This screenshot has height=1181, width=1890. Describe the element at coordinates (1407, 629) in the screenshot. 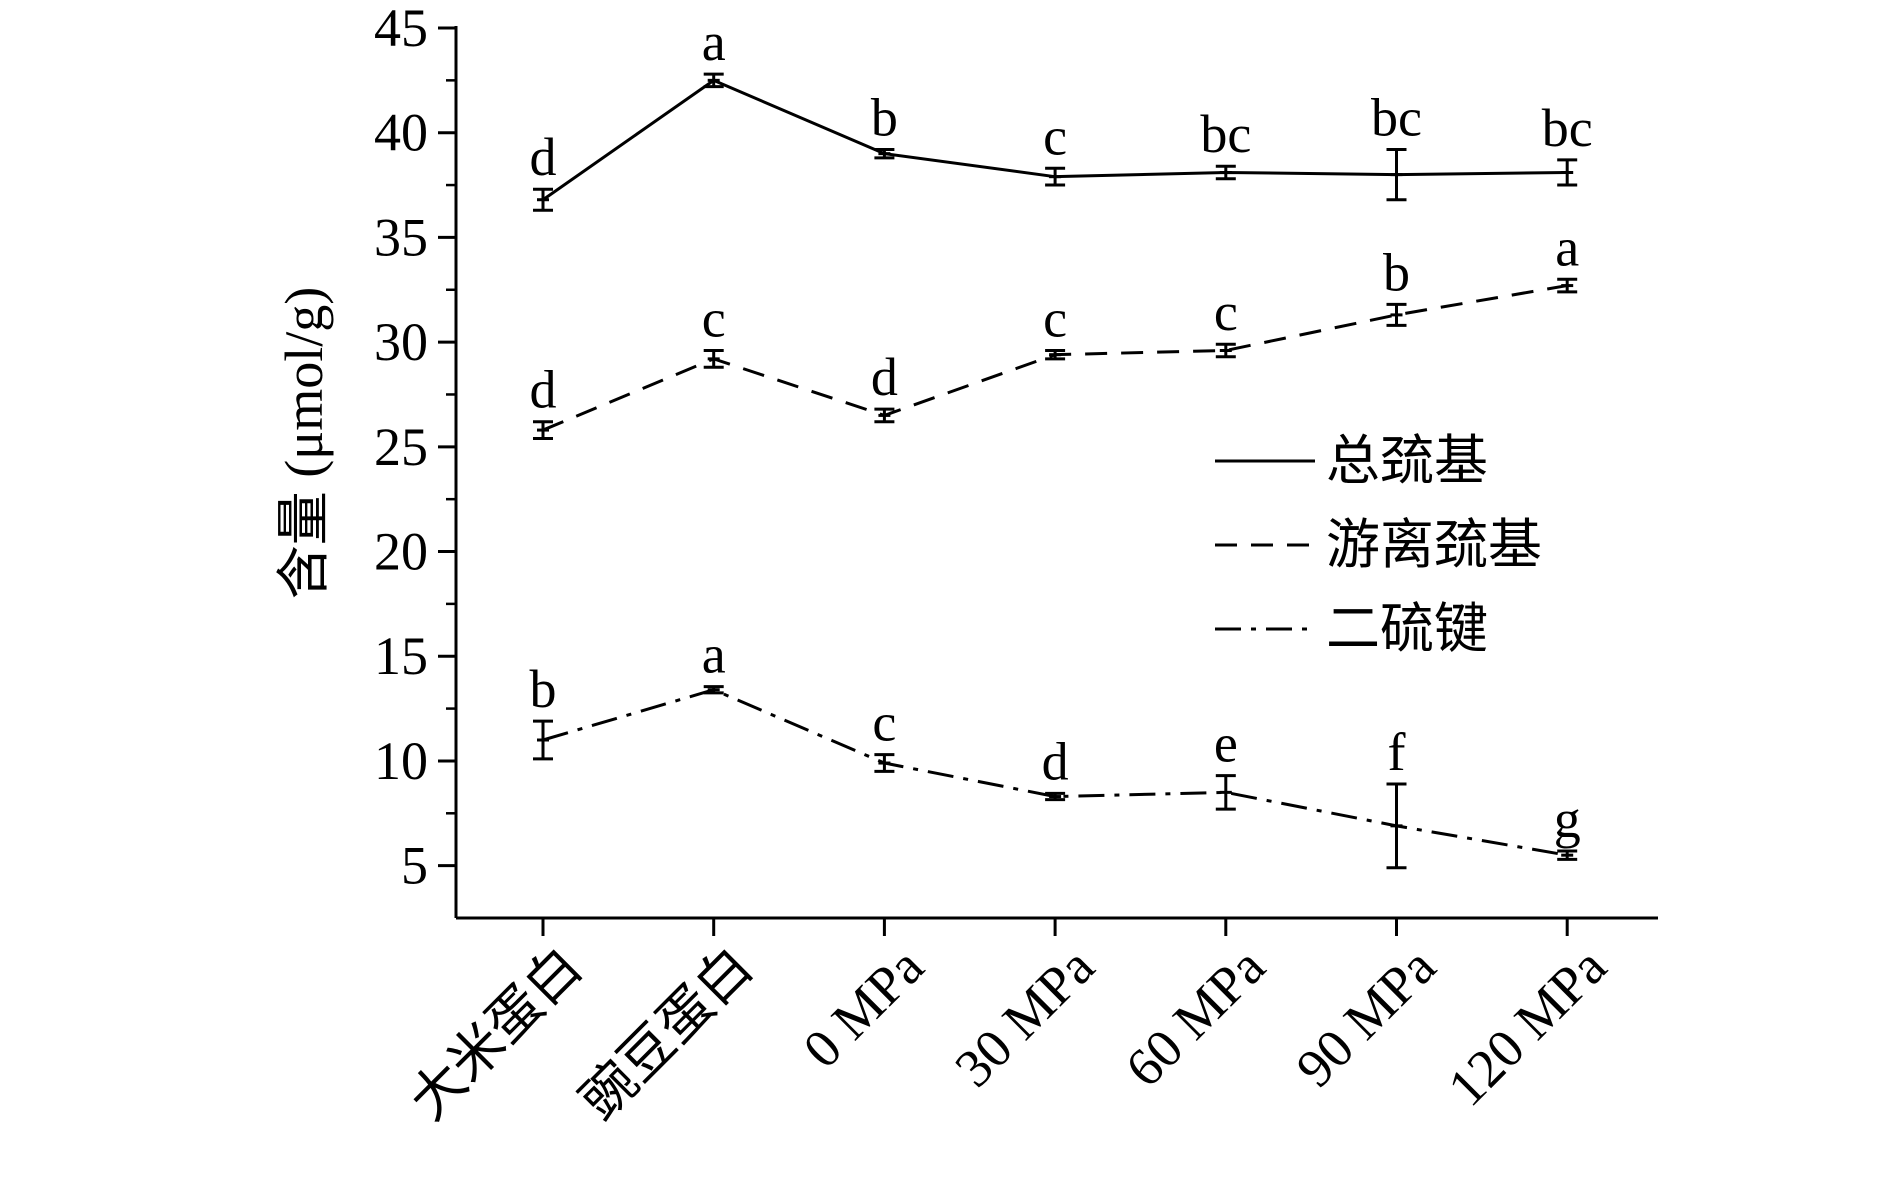

I see `legend-label: 二硫键` at that location.